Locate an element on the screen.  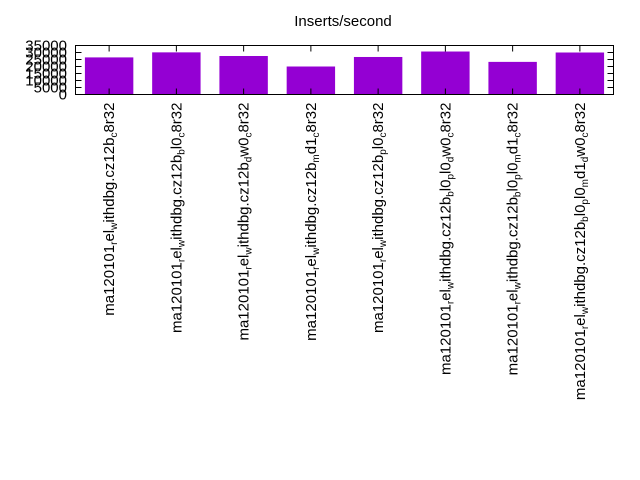
bars is located at coordinates (344, 73).